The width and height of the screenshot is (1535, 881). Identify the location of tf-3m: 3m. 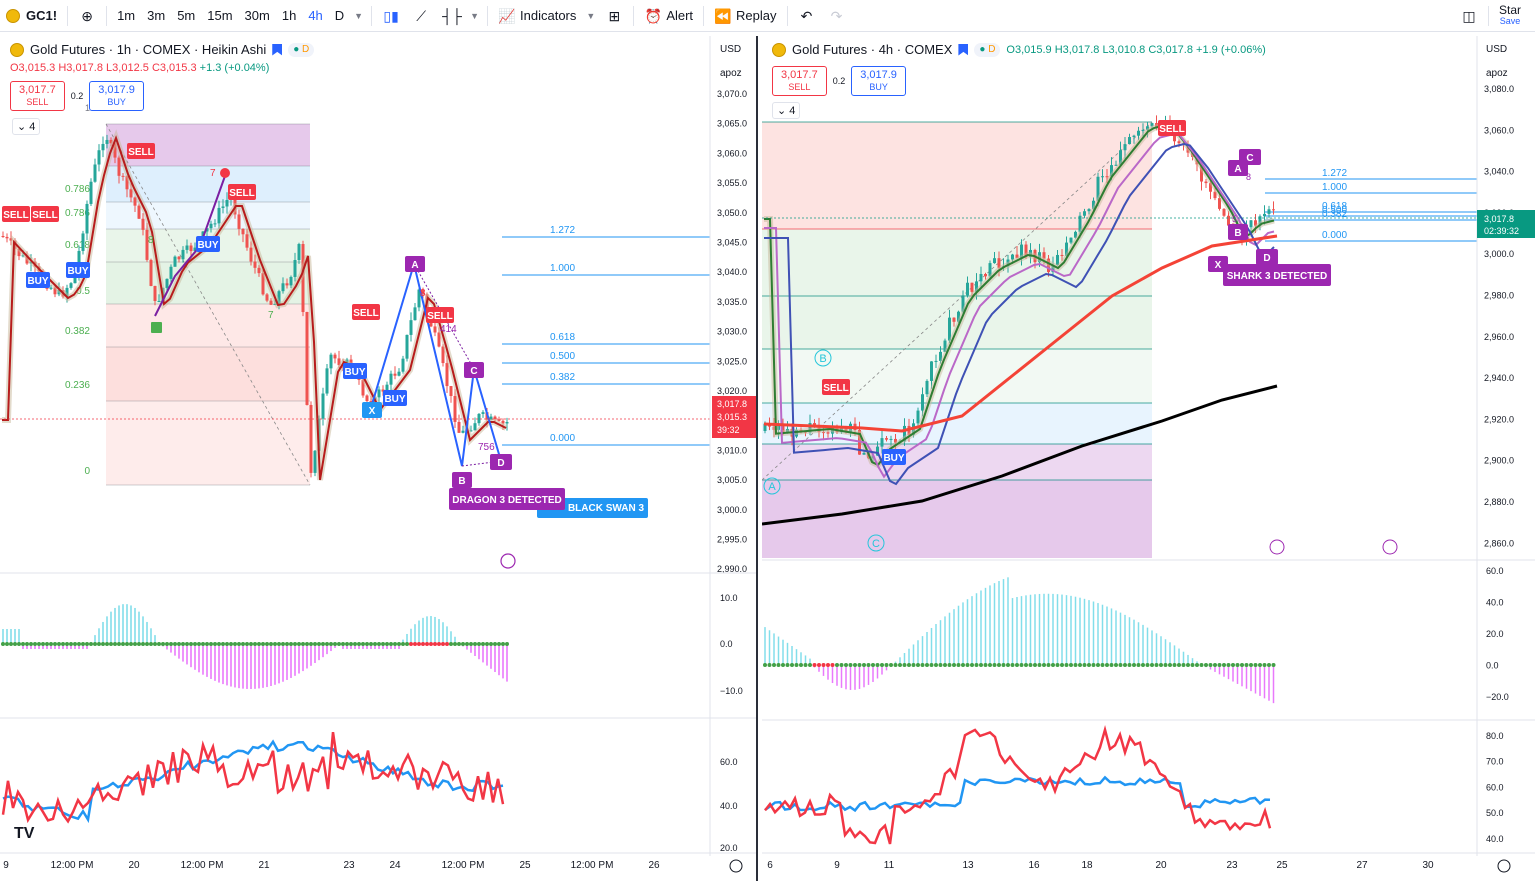
(156, 15).